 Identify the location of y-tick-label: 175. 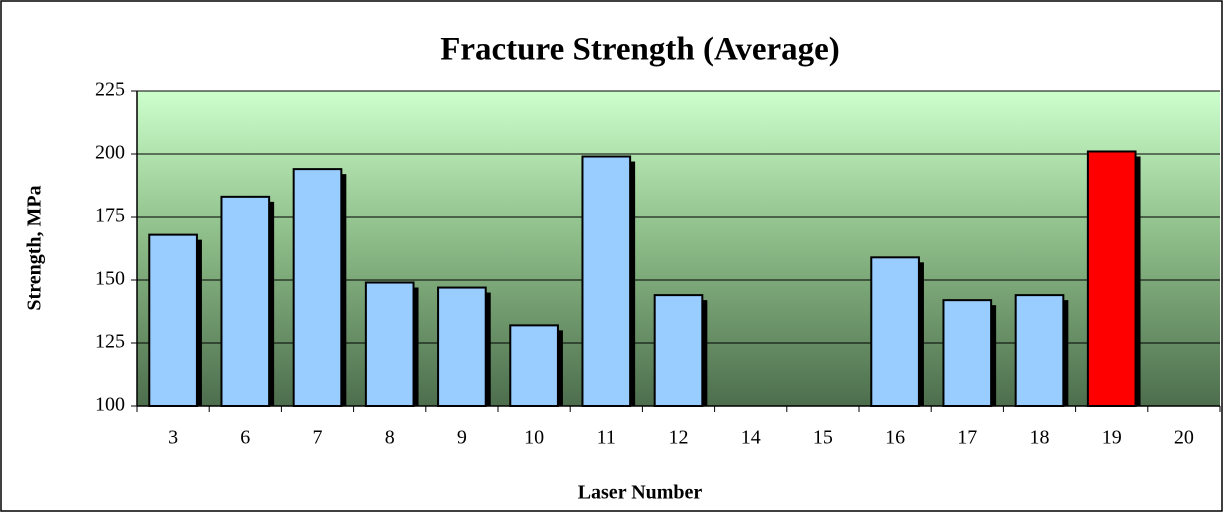
(110, 216).